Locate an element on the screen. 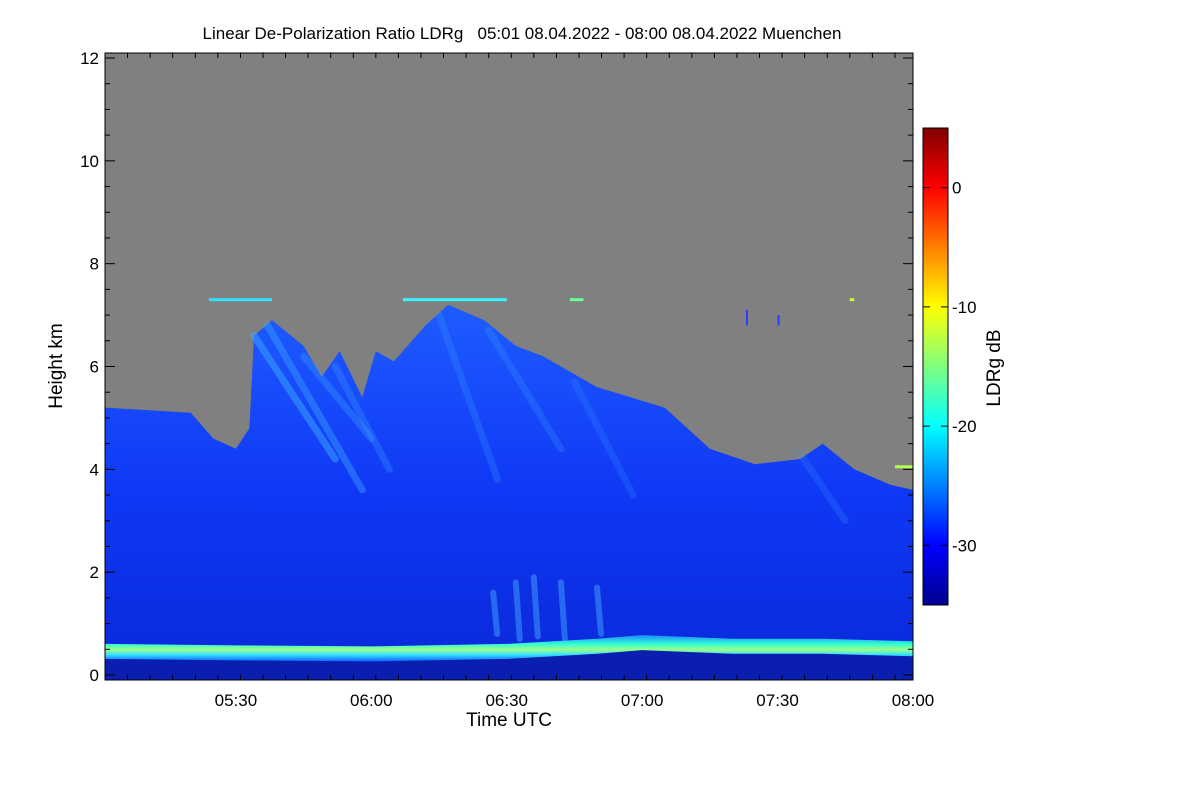  x-tick-label: 06:30 is located at coordinates (506, 700).